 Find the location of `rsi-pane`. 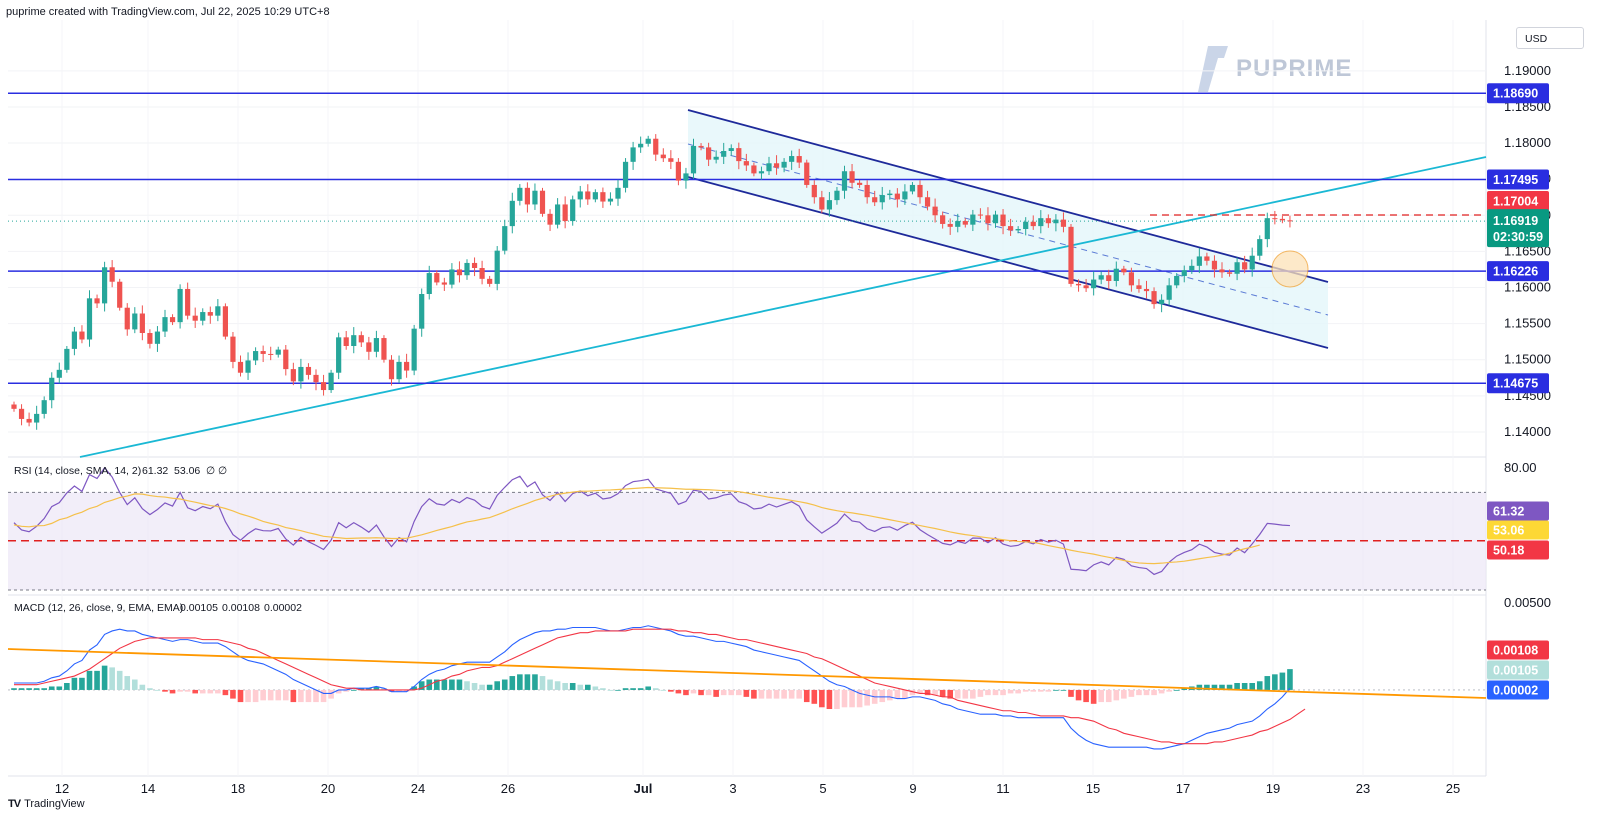

rsi-pane is located at coordinates (651, 521).